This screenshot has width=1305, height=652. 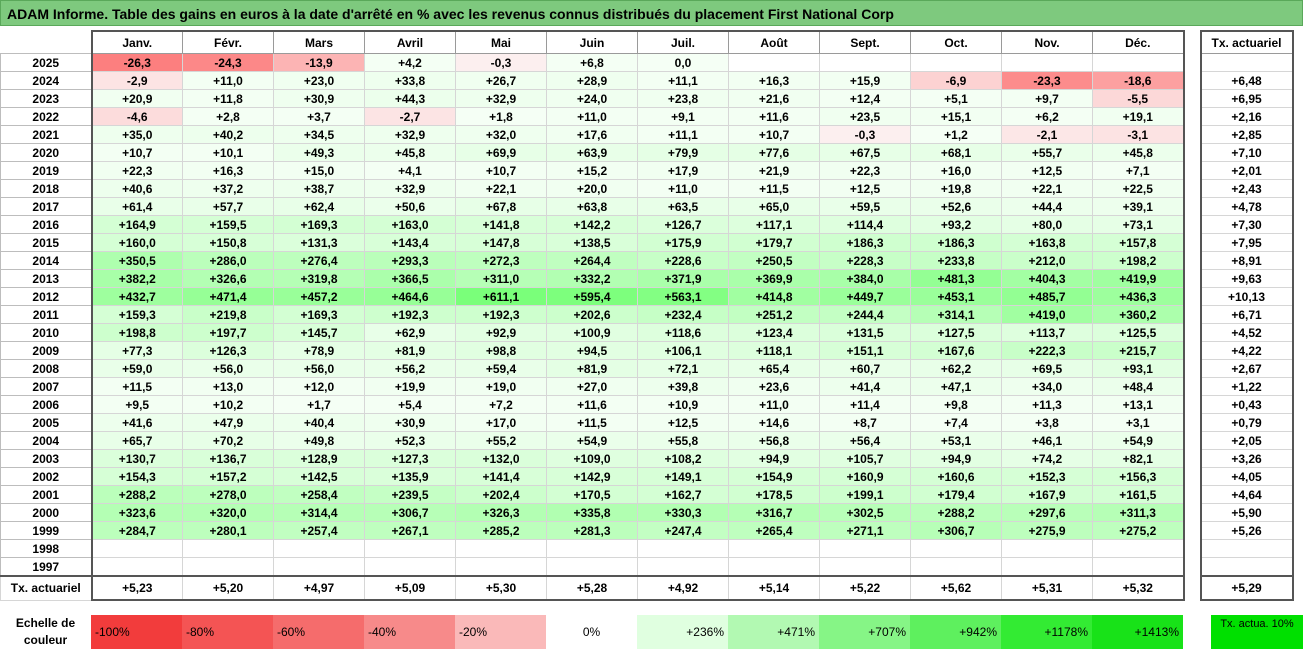 I want to click on value-cell: +179,7, so click(x=774, y=242).